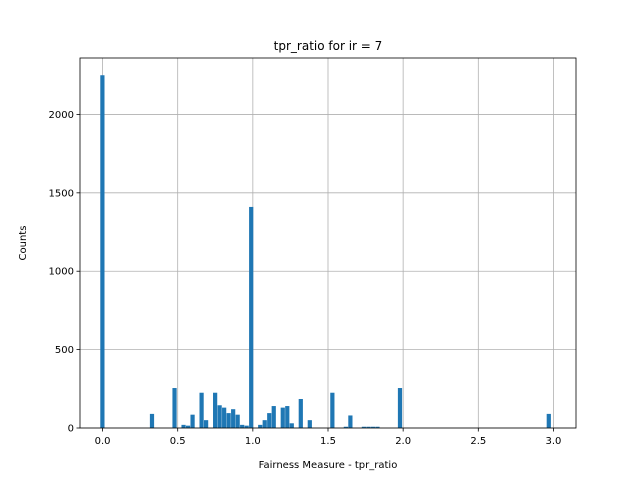  I want to click on chart-title: tpr_ratio for ir = 7, so click(328, 46).